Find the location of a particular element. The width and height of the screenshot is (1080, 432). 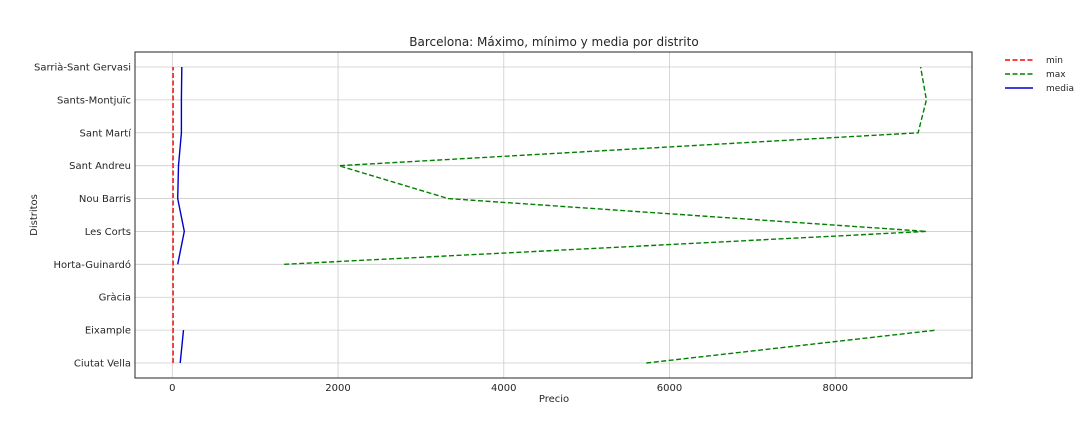

legend-label-max: max is located at coordinates (1056, 75).